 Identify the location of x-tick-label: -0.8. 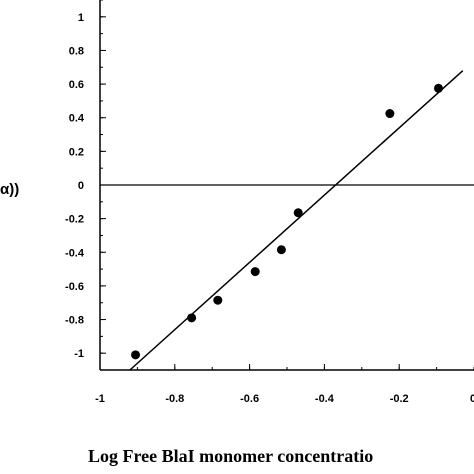
(174, 399).